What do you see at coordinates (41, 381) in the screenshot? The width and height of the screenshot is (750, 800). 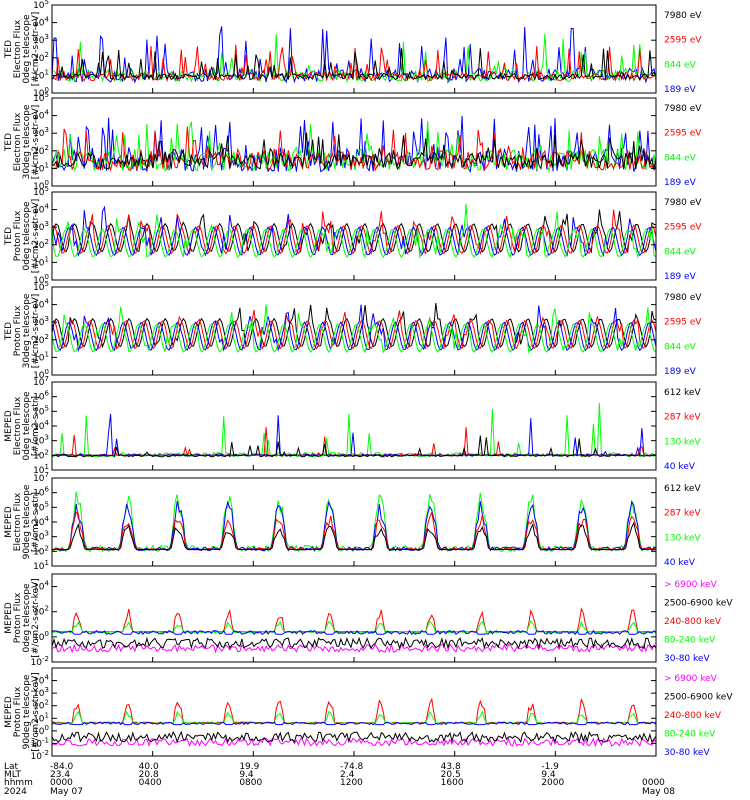 I see `y-tick-label: 10⁷` at bounding box center [41, 381].